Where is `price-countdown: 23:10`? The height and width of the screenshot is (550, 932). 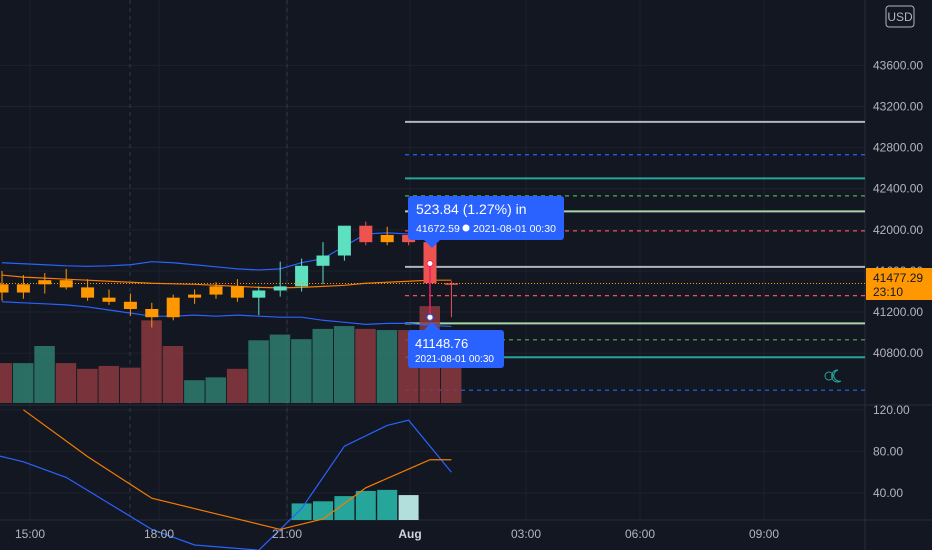 price-countdown: 23:10 is located at coordinates (888, 292).